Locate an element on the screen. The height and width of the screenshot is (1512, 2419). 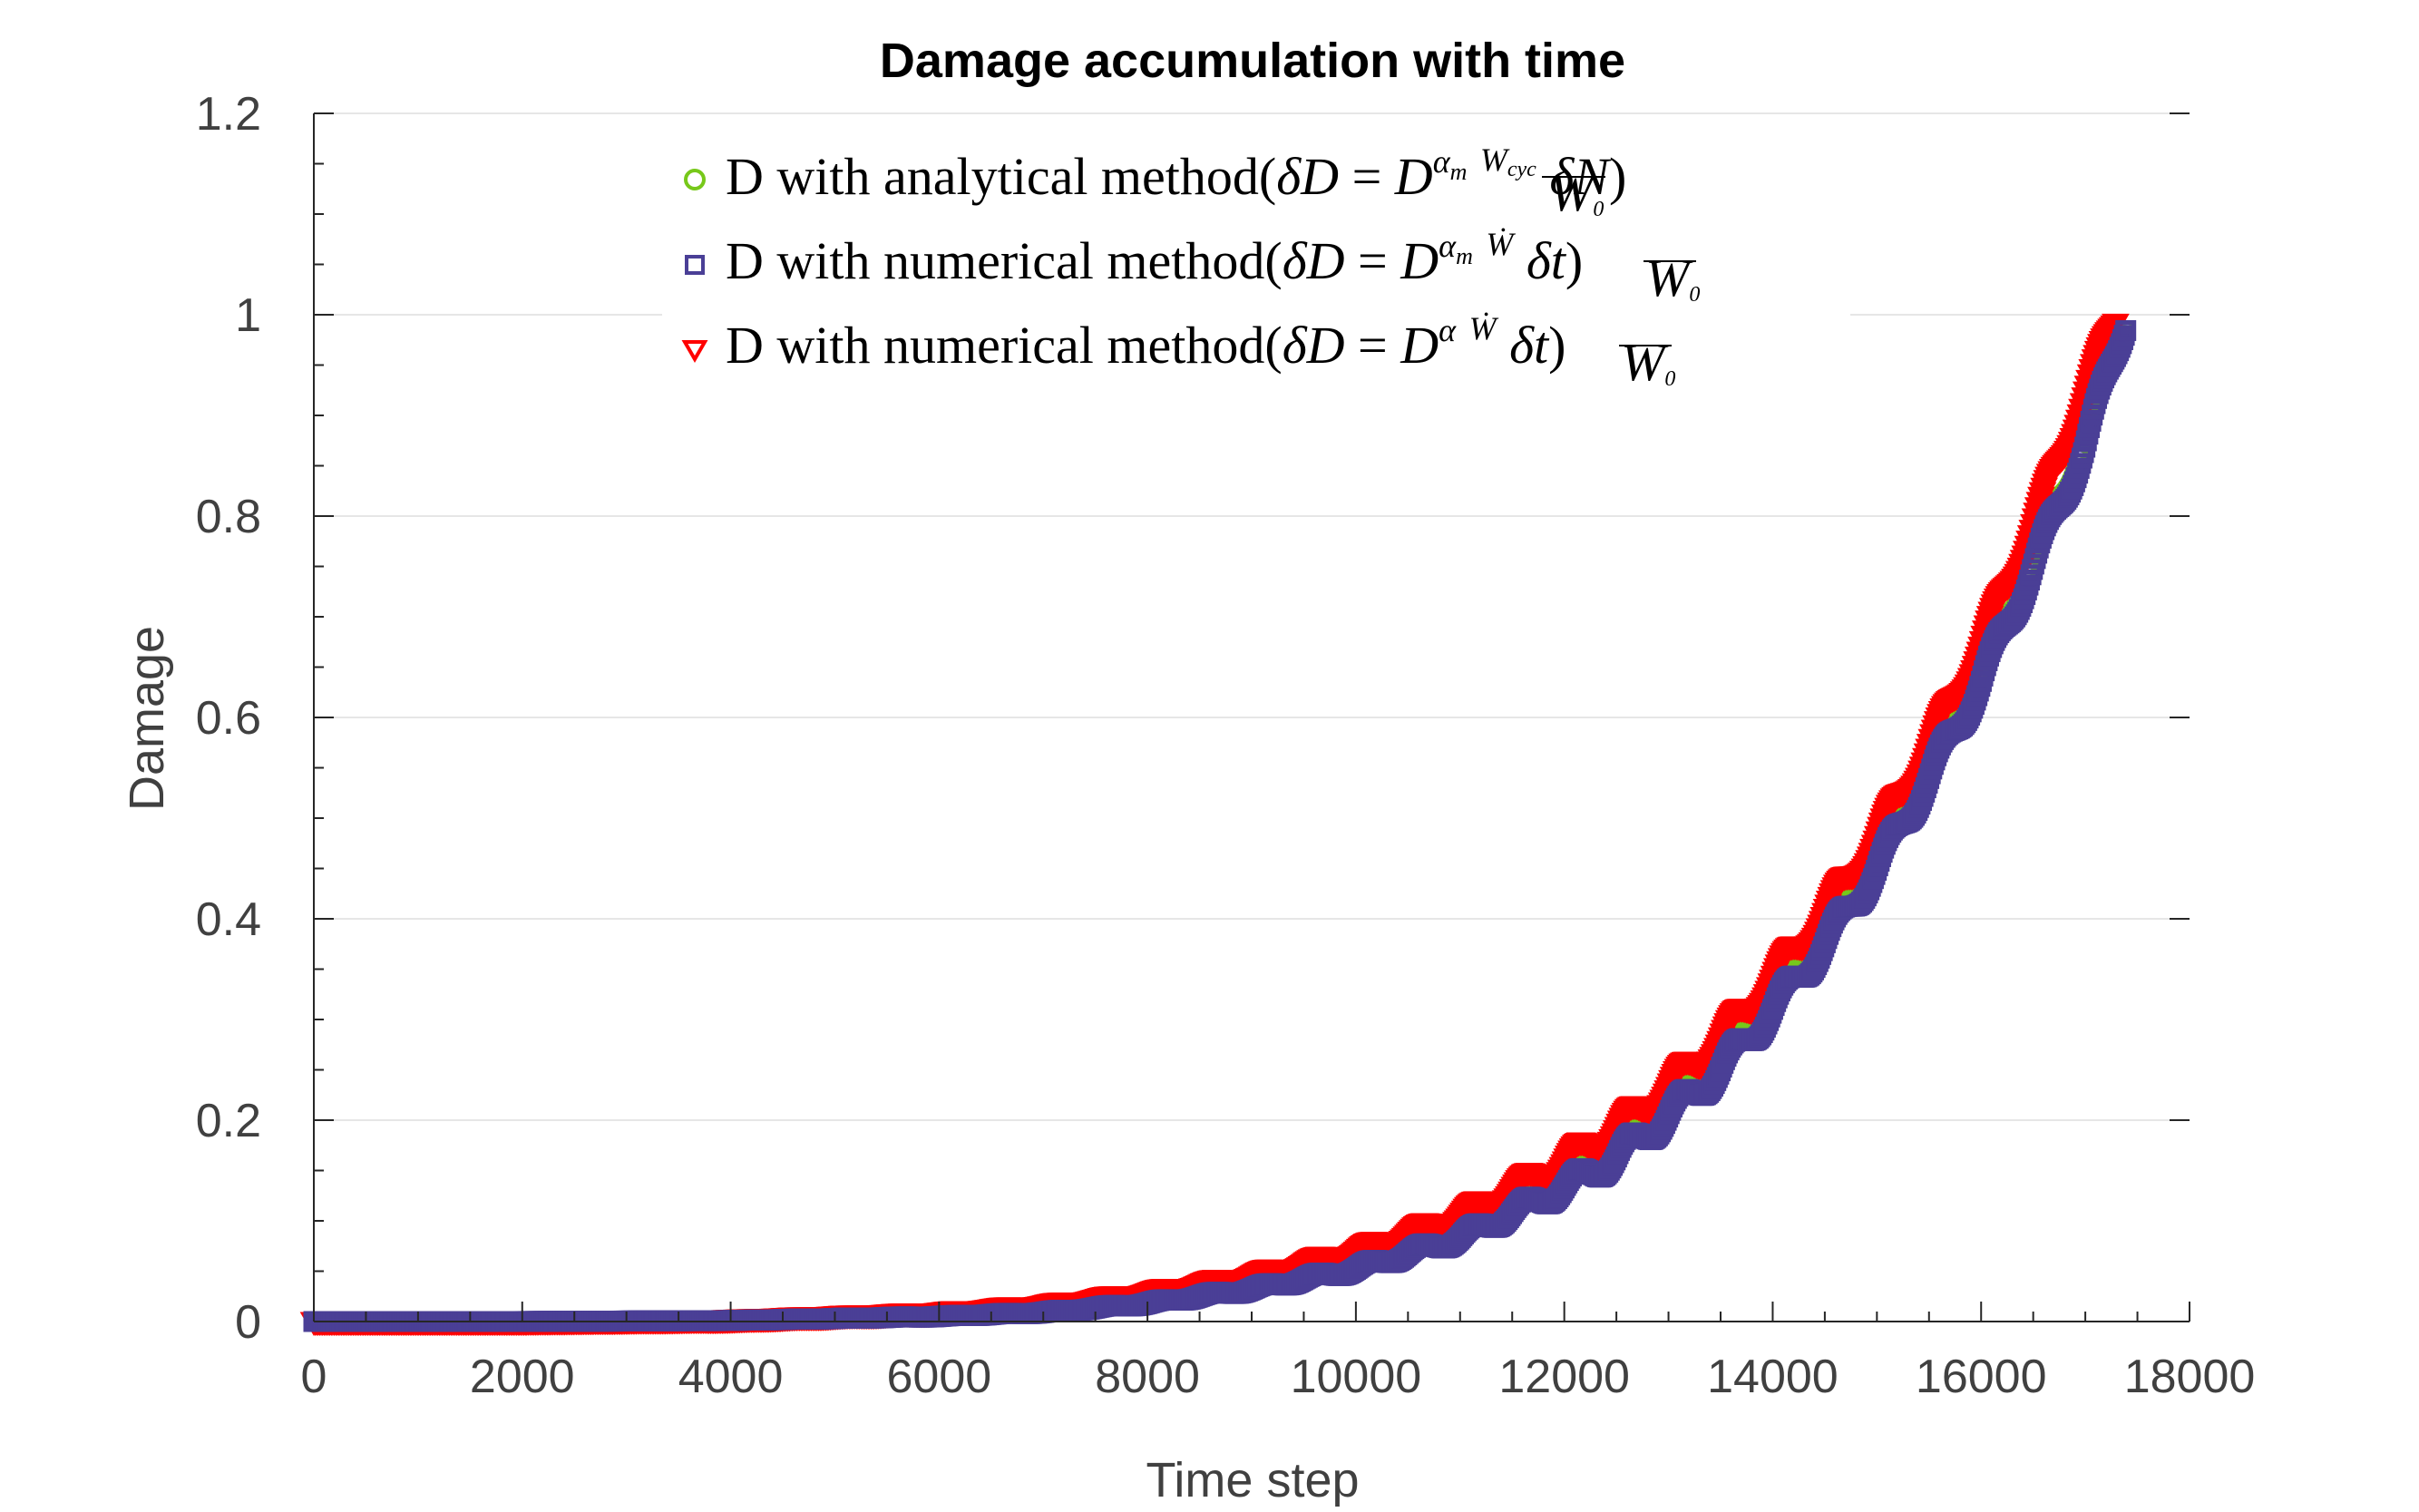
legend-marker-numerical-am is located at coordinates (695, 265).